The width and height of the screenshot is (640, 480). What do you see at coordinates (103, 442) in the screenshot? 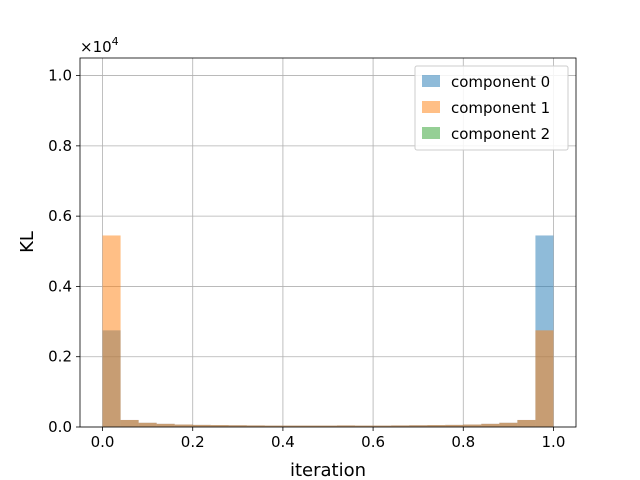
I see `x-tick-label-0: 0.0` at bounding box center [103, 442].